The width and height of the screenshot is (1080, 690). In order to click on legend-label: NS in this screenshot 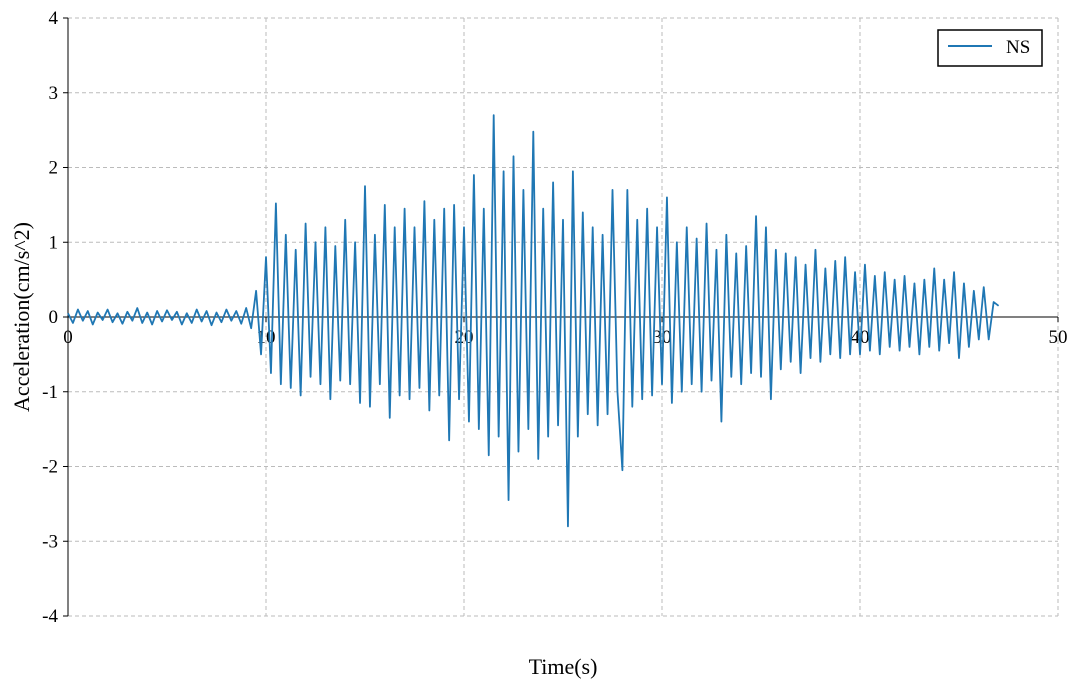, I will do `click(1018, 47)`.